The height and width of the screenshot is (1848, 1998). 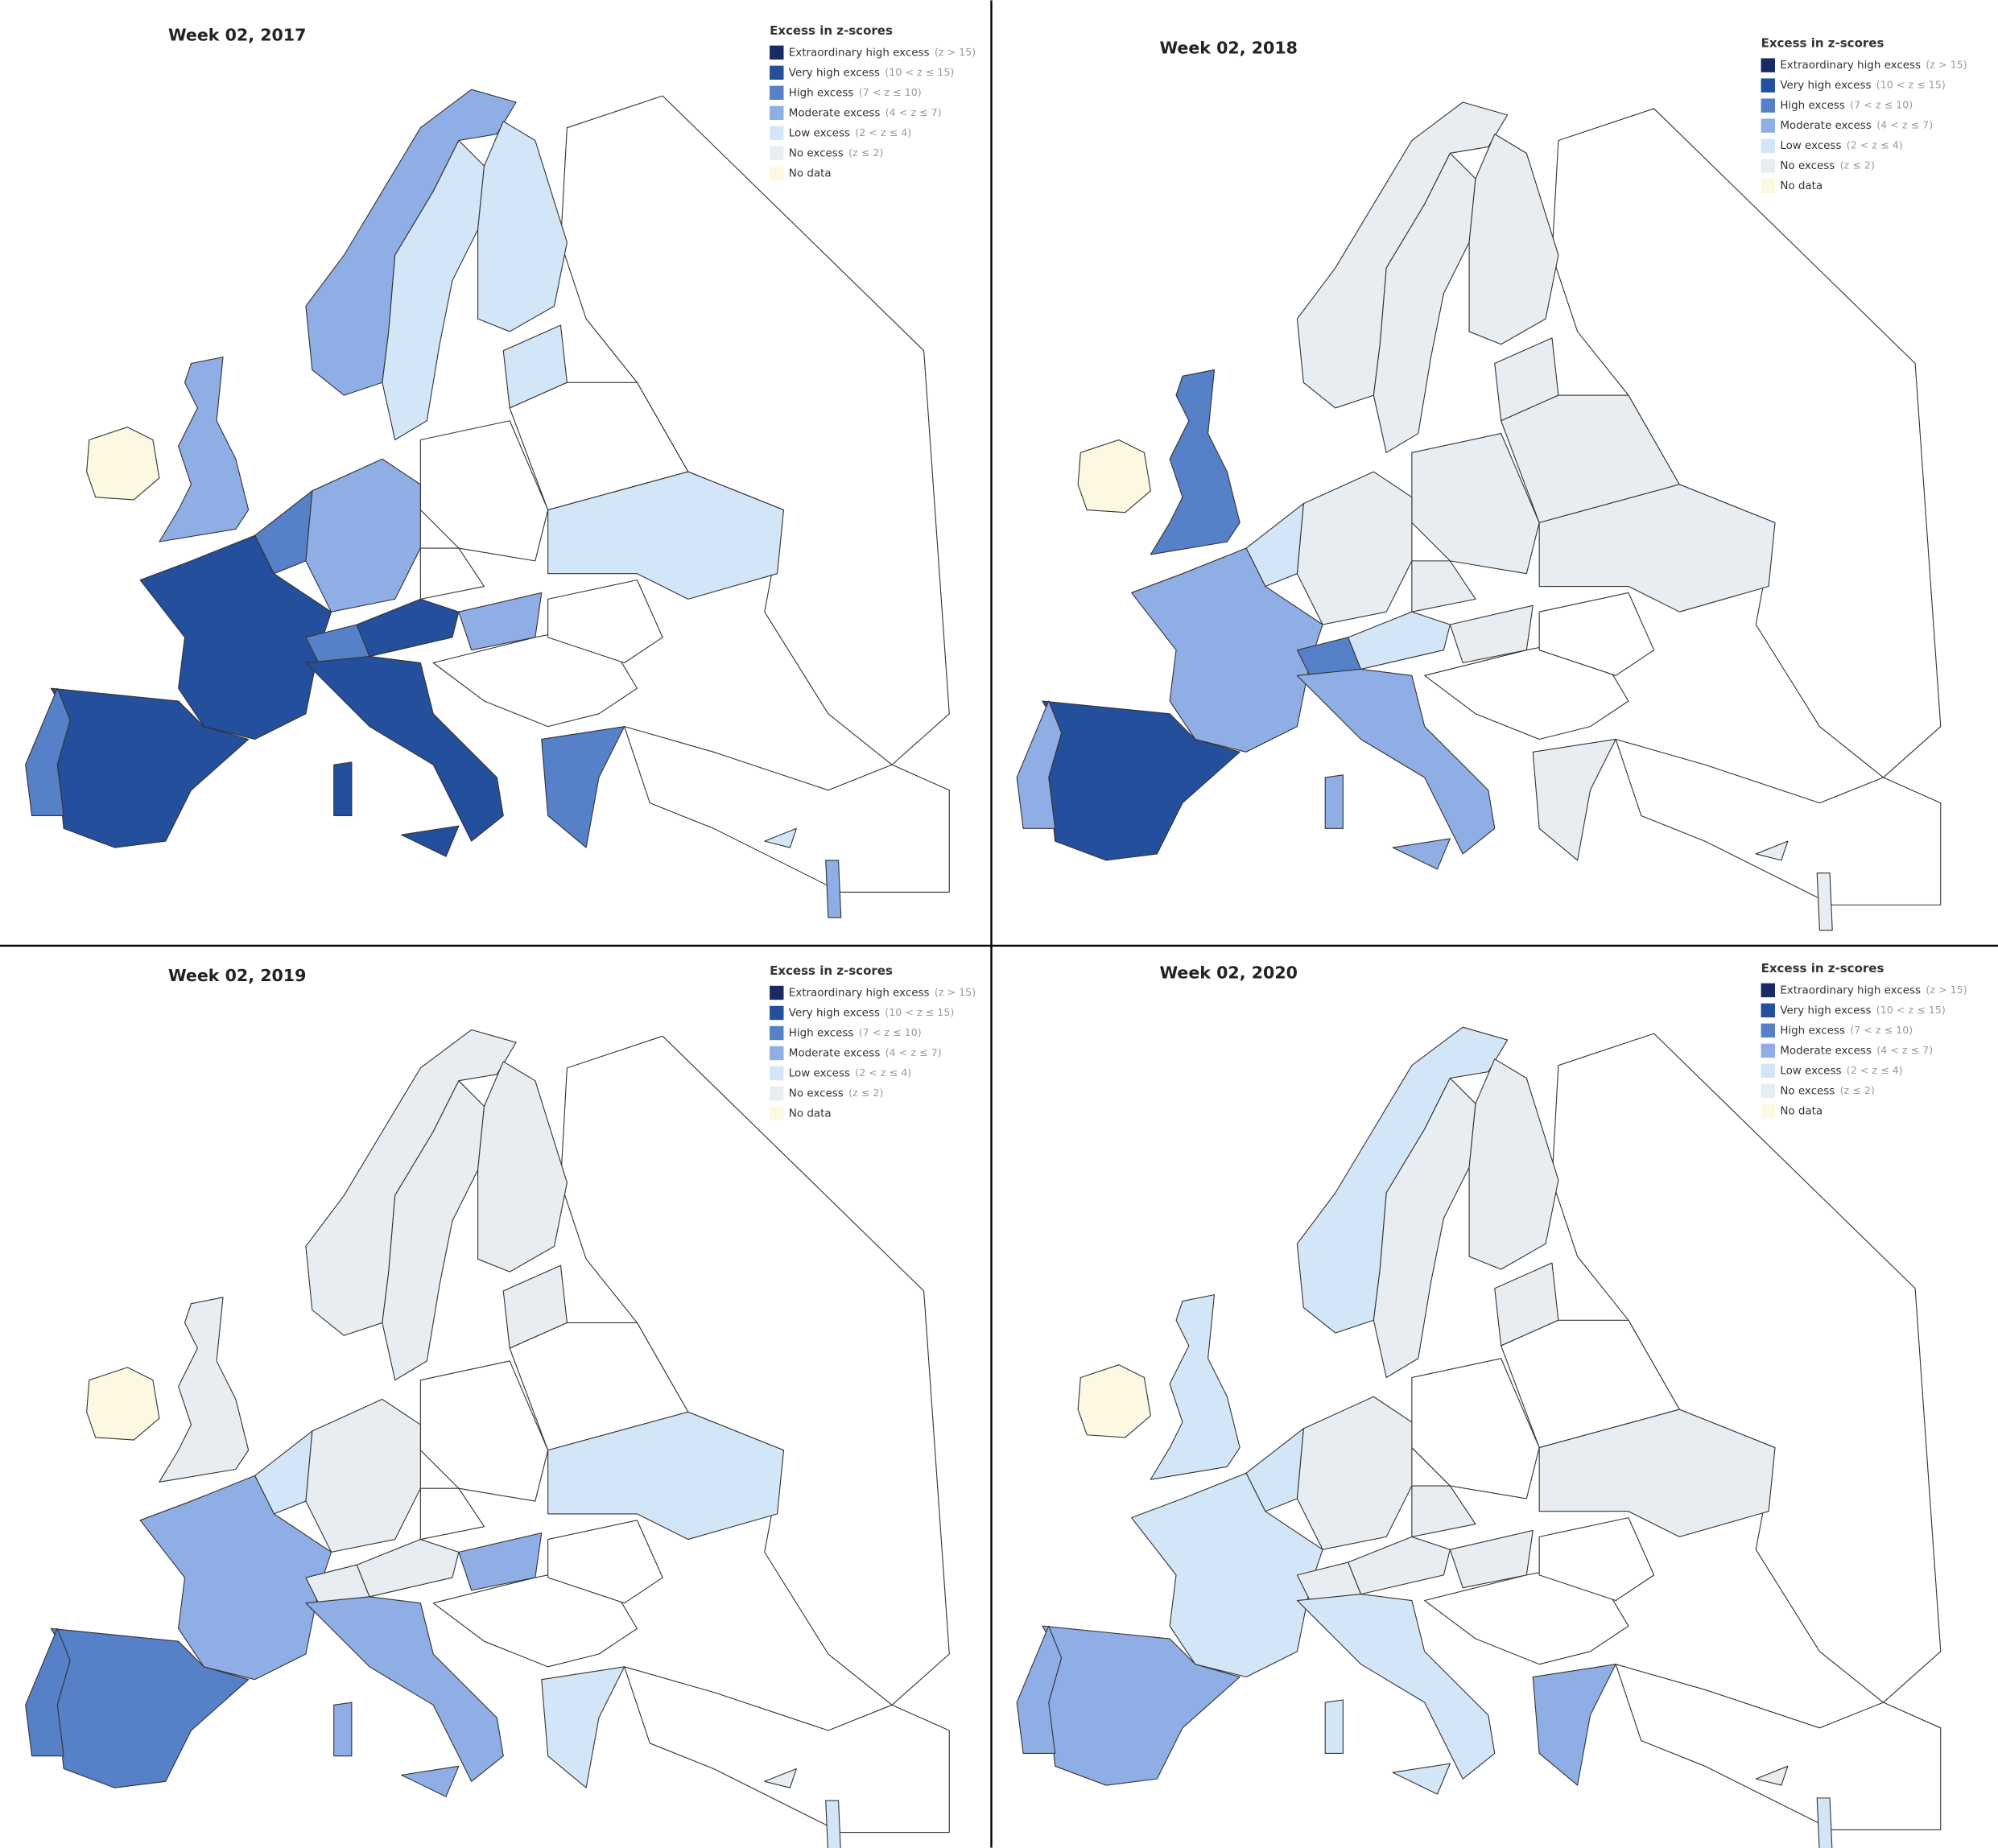 What do you see at coordinates (1875, 145) in the screenshot?
I see `legend-range: (2 < z ≤ 4)` at bounding box center [1875, 145].